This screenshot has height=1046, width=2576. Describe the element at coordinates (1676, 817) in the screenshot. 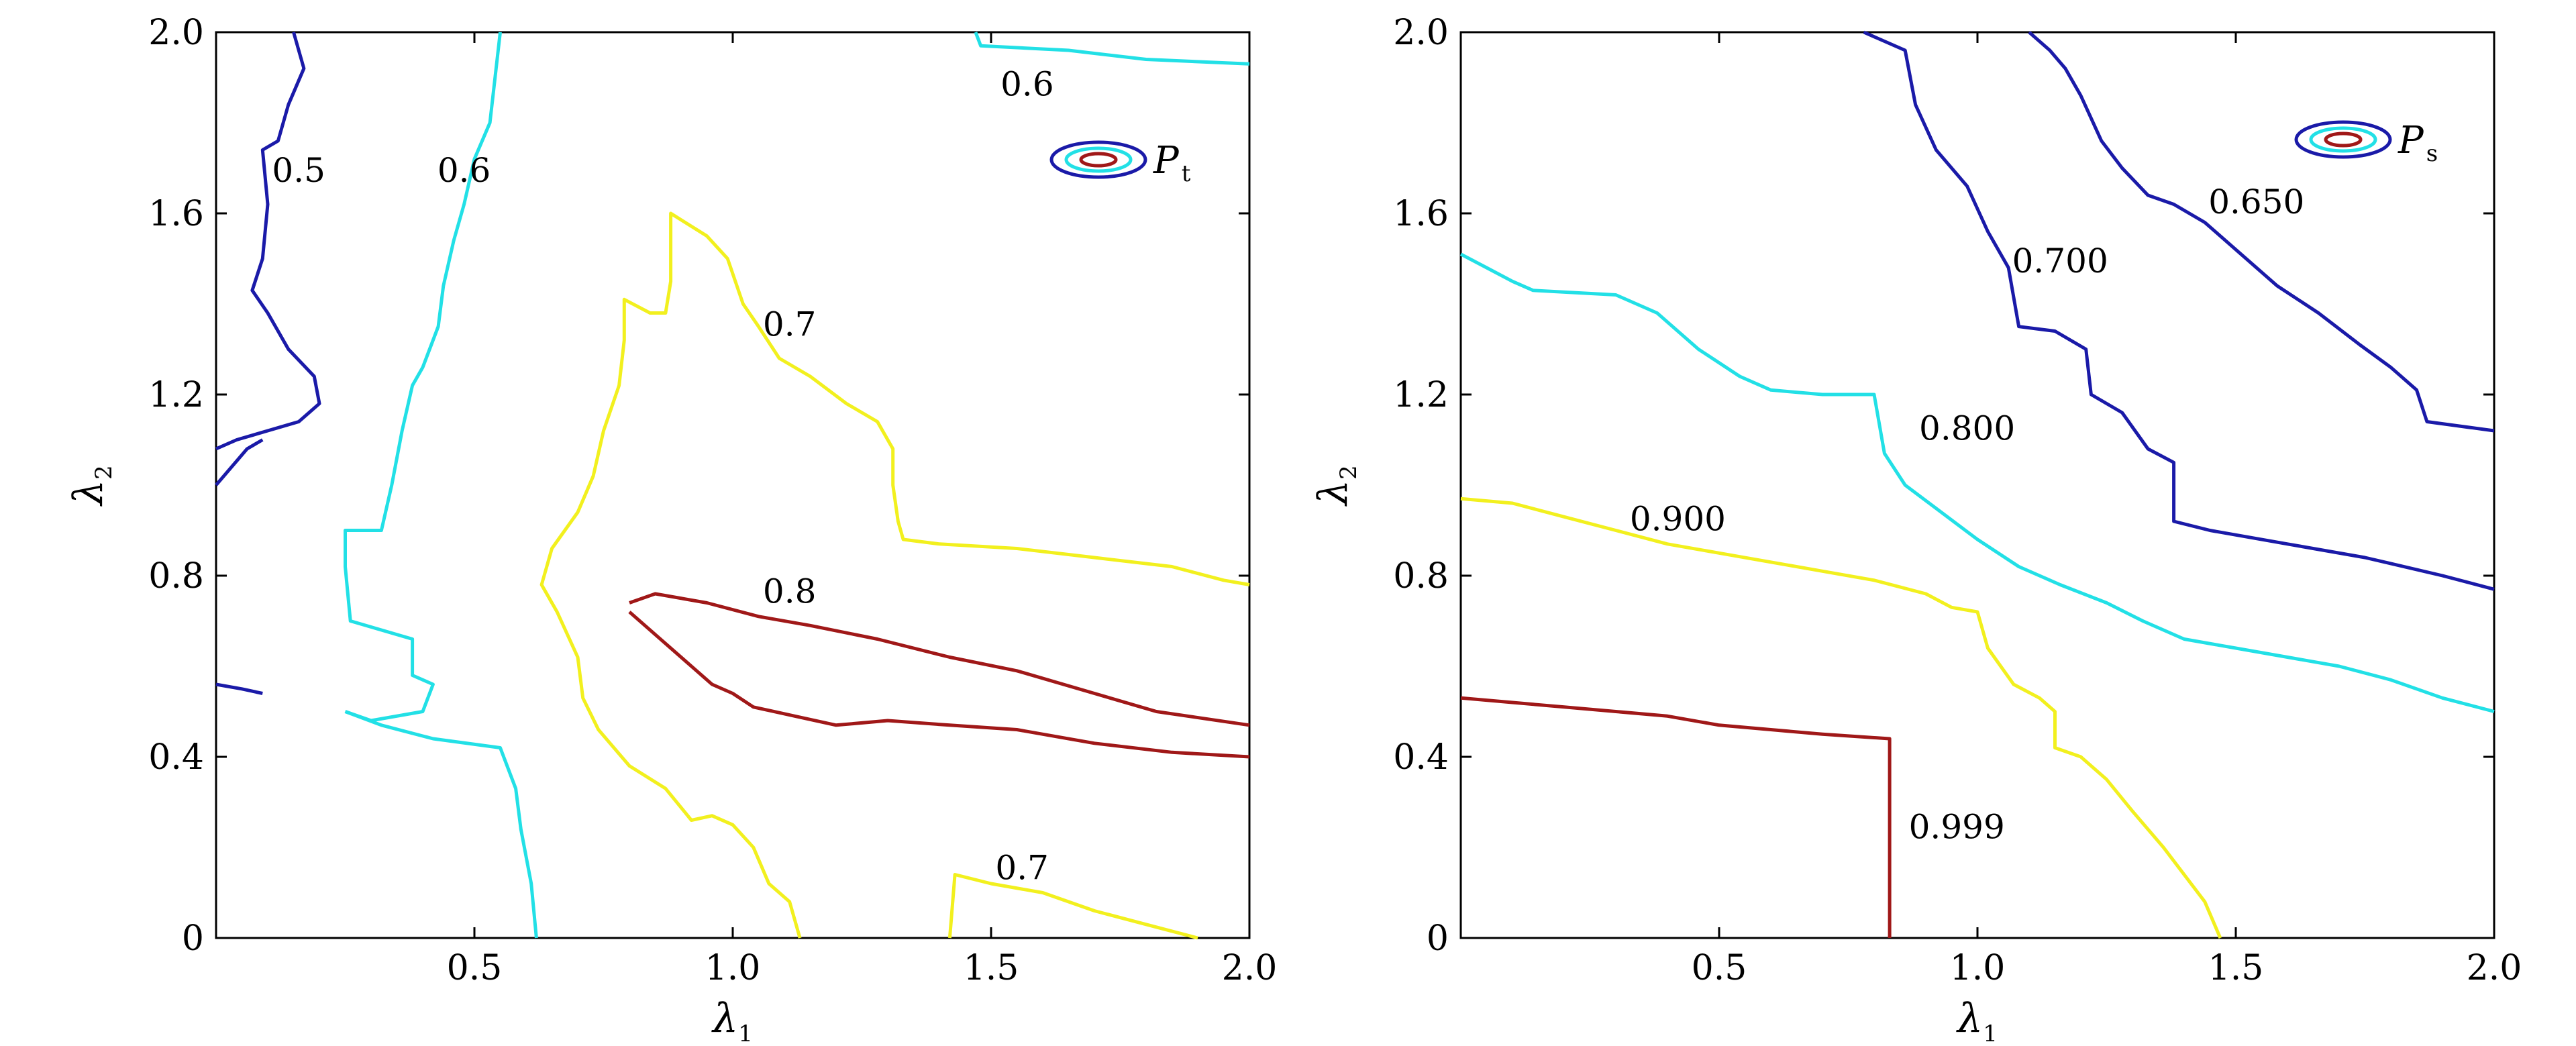

I see `contour-line-0.999` at that location.